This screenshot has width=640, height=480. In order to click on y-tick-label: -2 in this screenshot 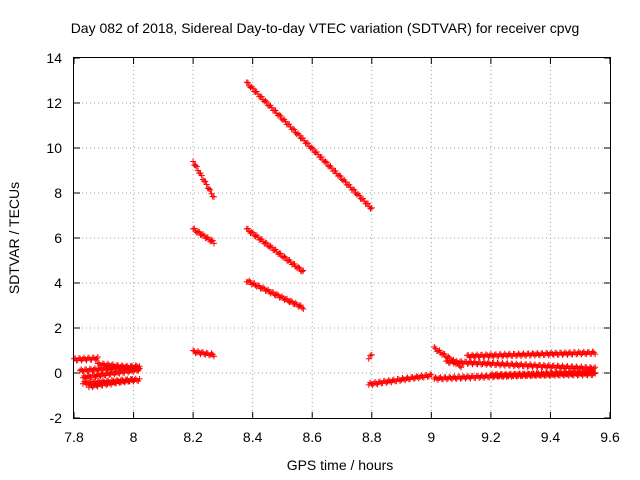, I will do `click(56, 418)`.